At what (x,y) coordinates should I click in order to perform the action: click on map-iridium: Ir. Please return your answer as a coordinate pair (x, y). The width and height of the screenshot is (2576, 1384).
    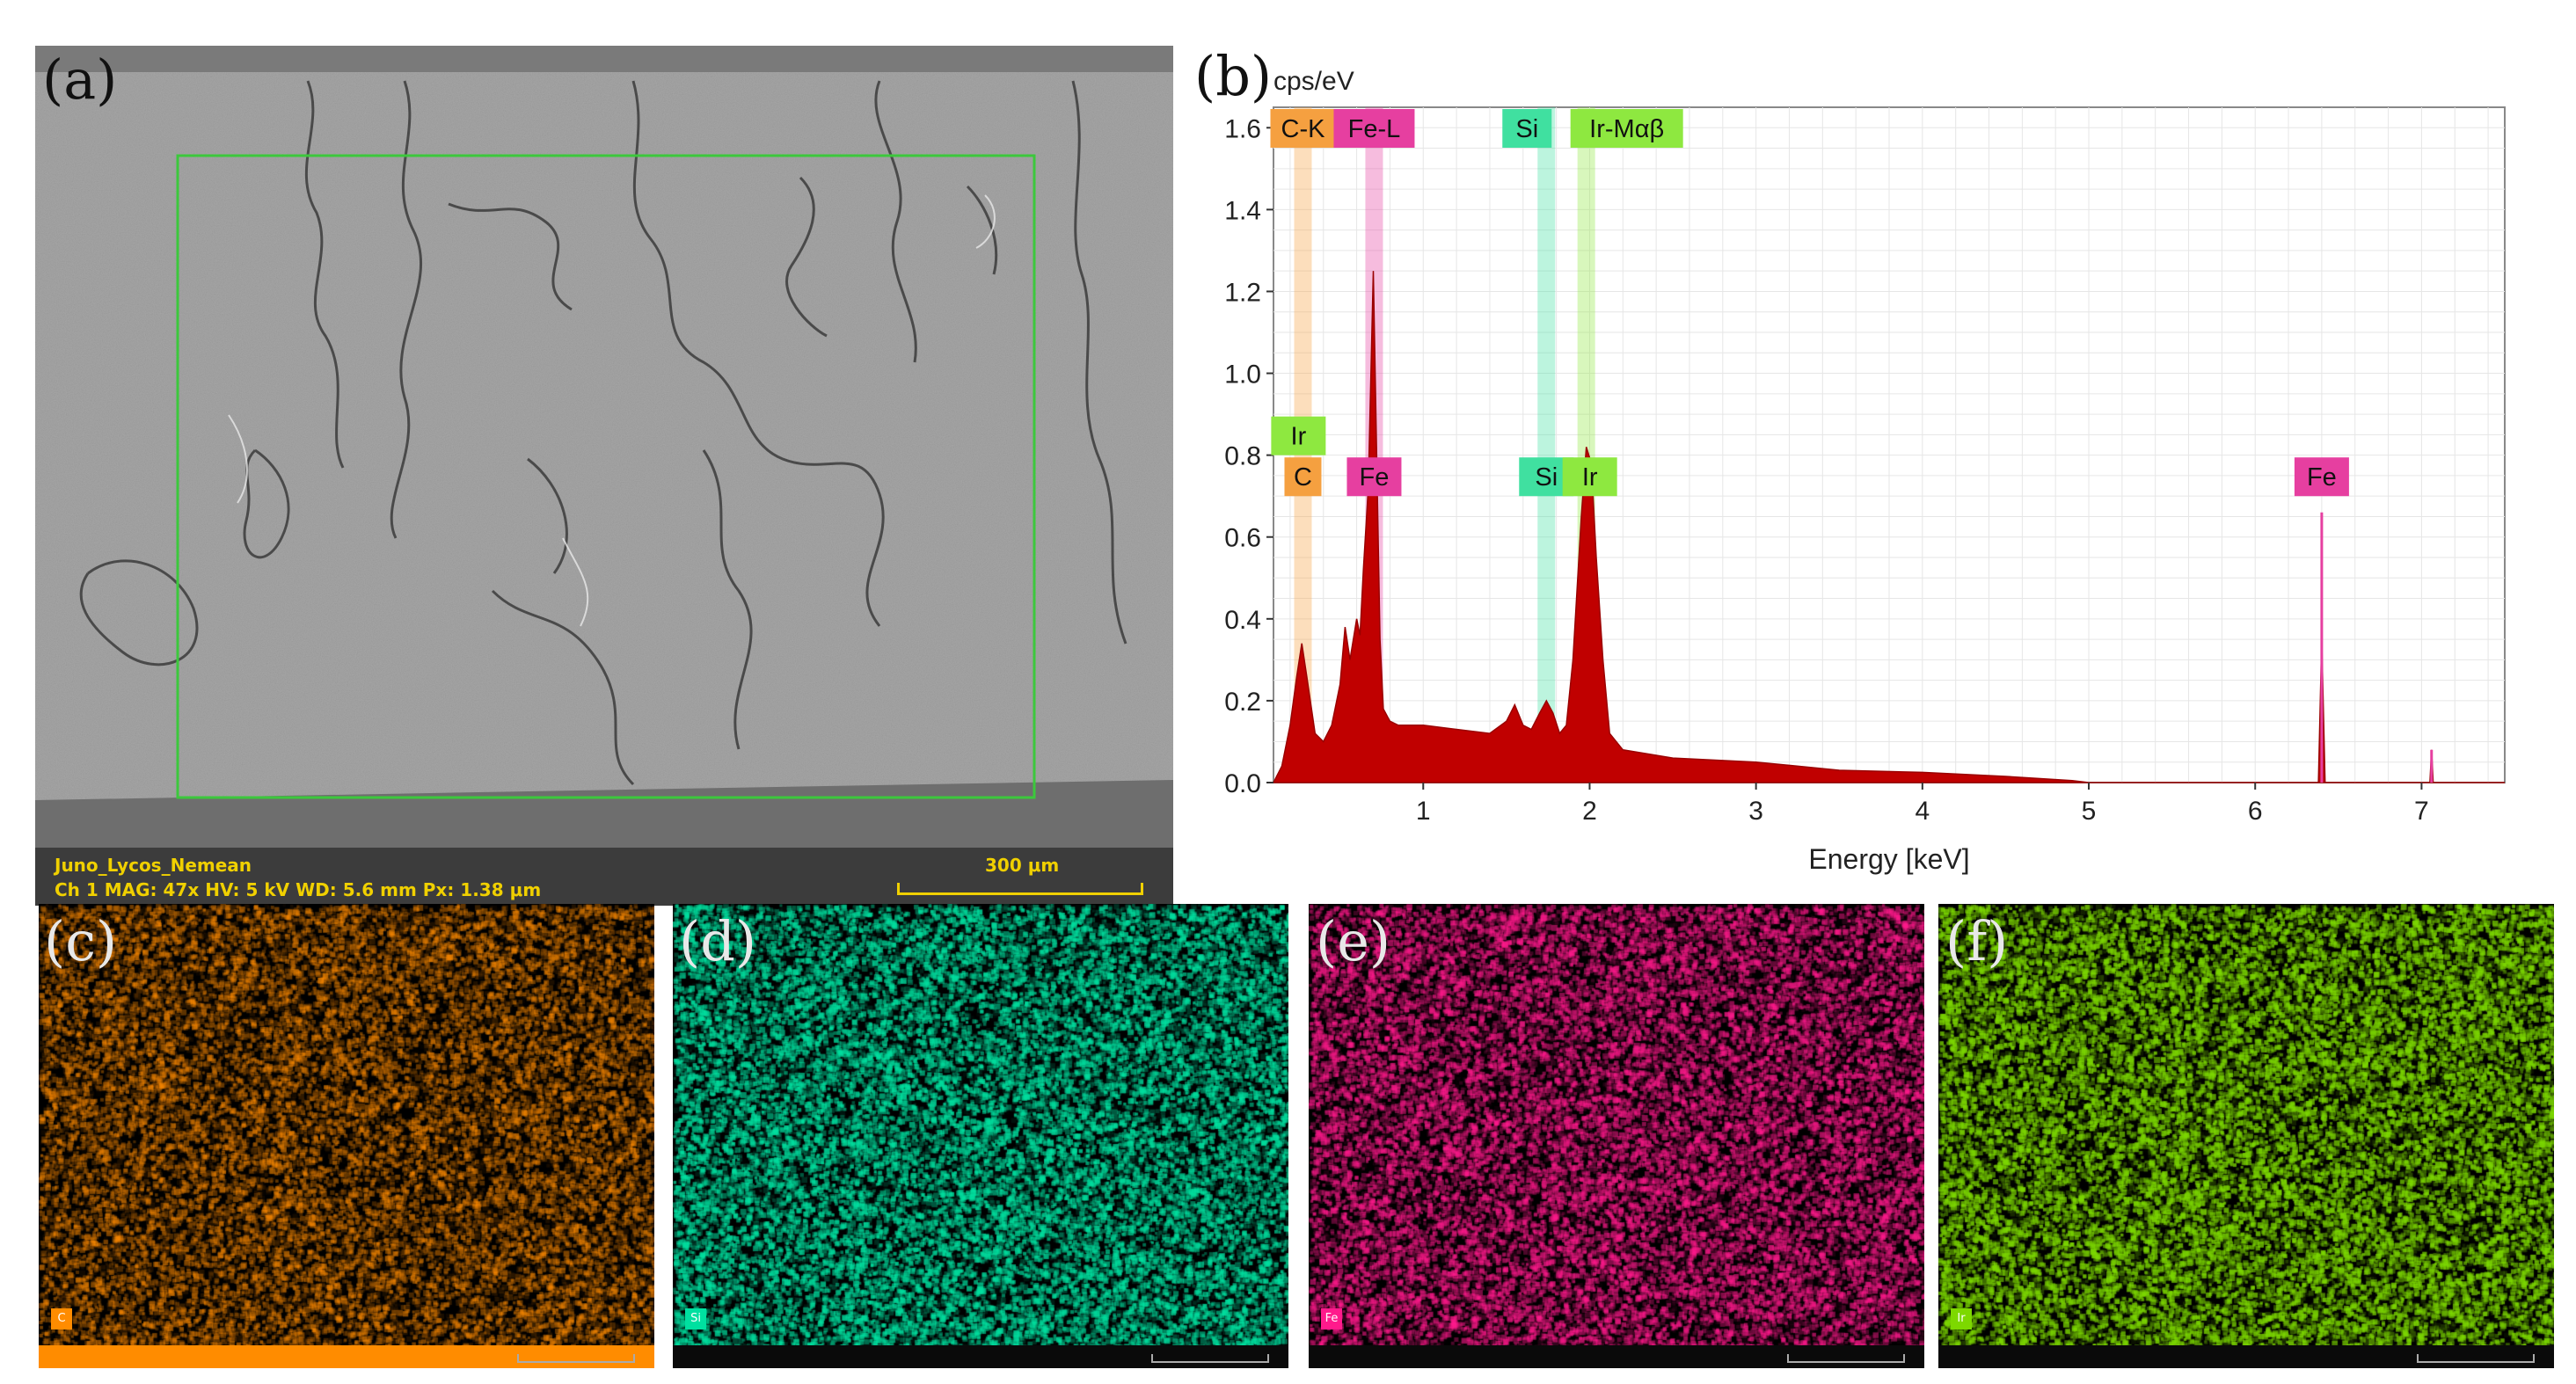
    Looking at the image, I should click on (2246, 1136).